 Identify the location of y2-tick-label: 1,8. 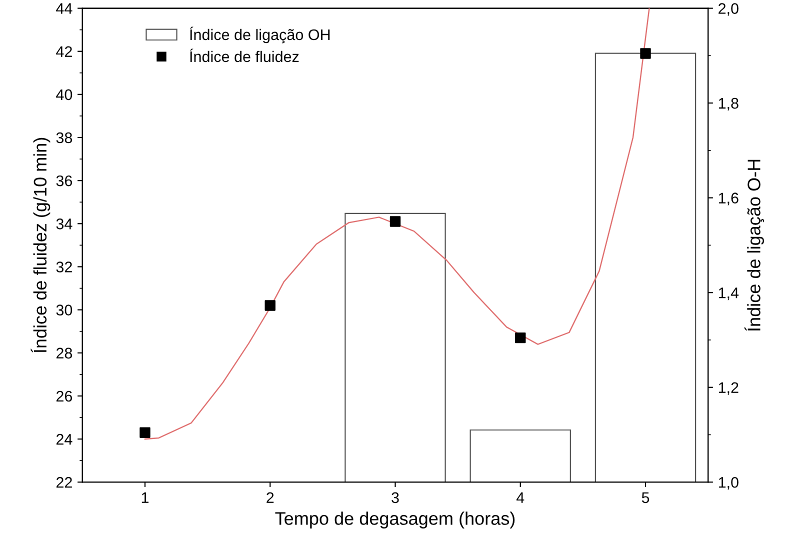
(728, 104).